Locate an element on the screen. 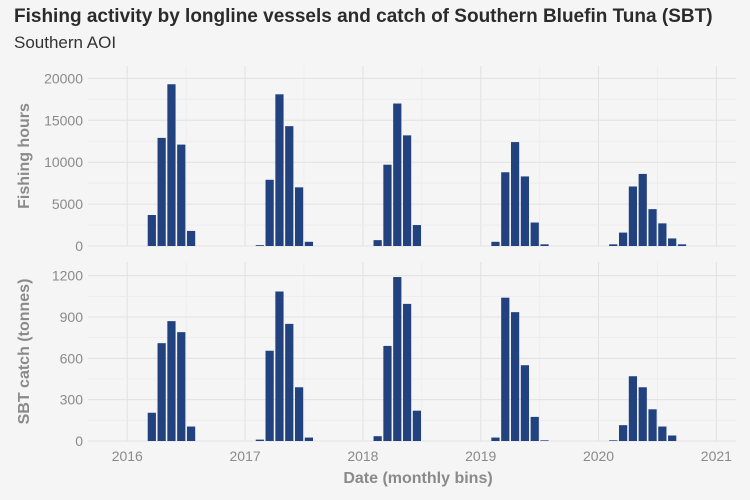 The width and height of the screenshot is (750, 500). y-axis-title: Fishing hours is located at coordinates (24, 156).